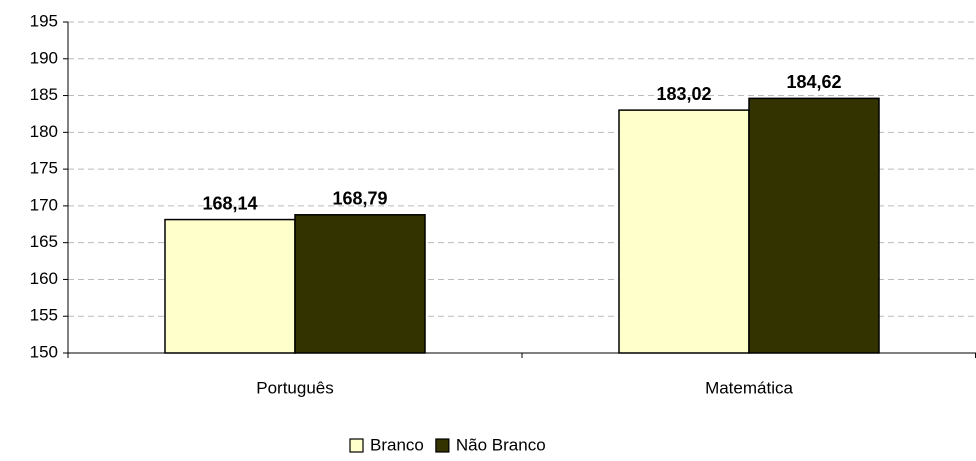  I want to click on x-tick-label: Matemática, so click(749, 387).